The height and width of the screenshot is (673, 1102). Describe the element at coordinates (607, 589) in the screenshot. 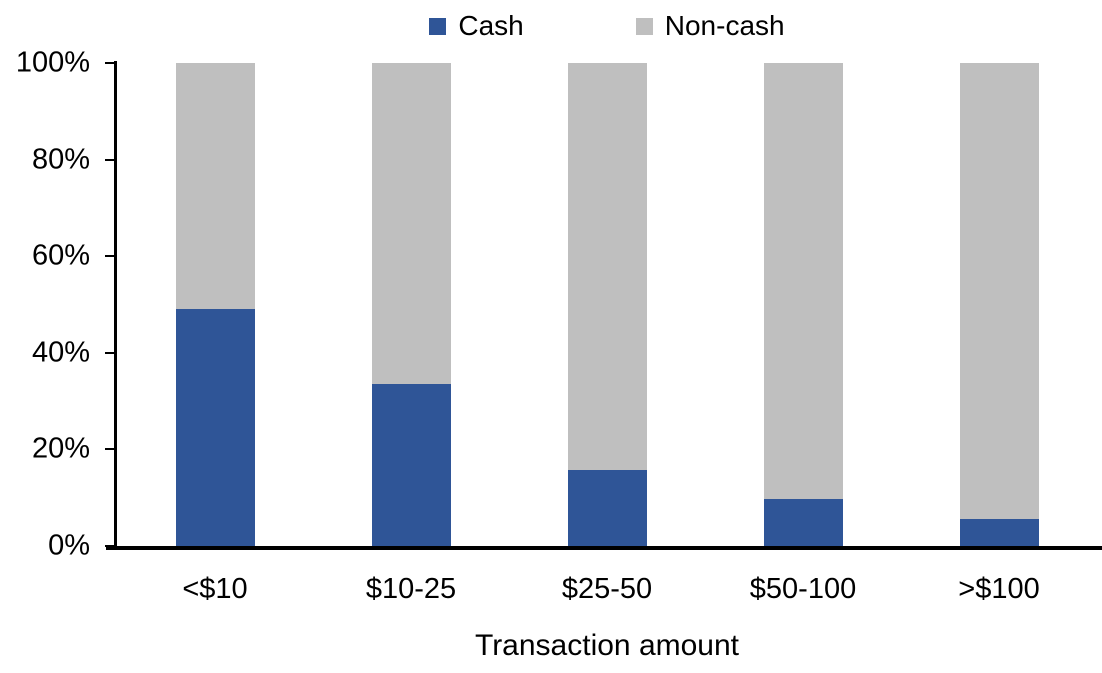

I see `x-tick-label: $25-50` at that location.